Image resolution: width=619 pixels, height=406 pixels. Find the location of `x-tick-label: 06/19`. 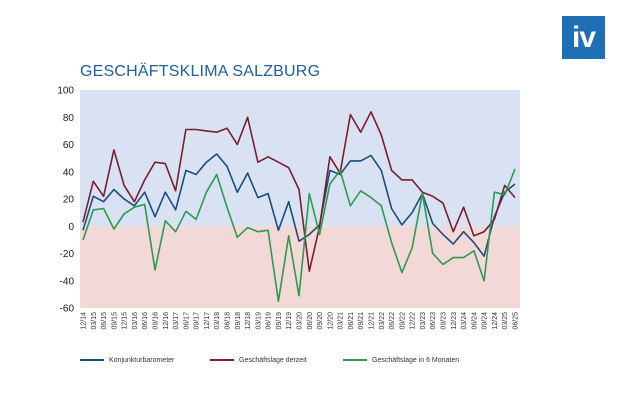

x-tick-label: 06/19 is located at coordinates (269, 321).